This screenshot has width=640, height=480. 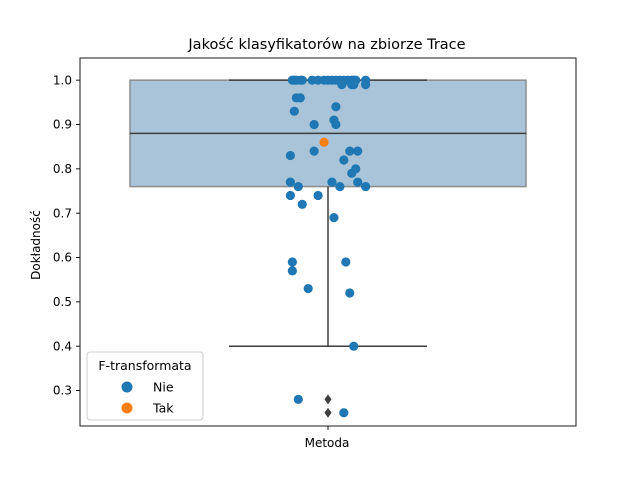 What do you see at coordinates (327, 443) in the screenshot?
I see `x-axis-label: Metoda` at bounding box center [327, 443].